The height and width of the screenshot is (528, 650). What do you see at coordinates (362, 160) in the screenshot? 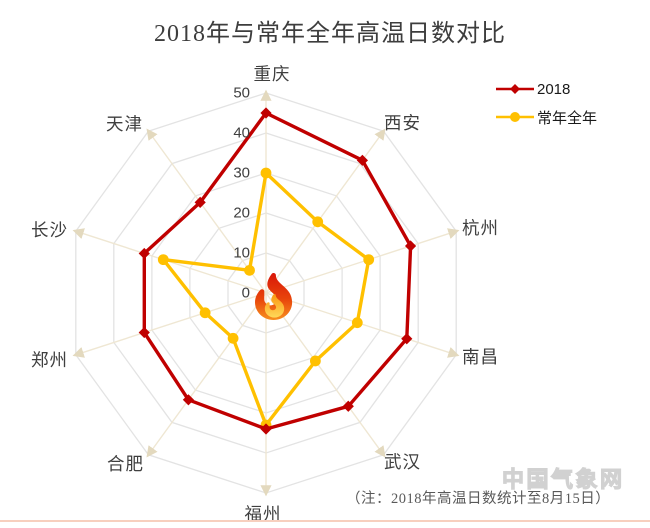
I see `data-point-2018-西安` at bounding box center [362, 160].